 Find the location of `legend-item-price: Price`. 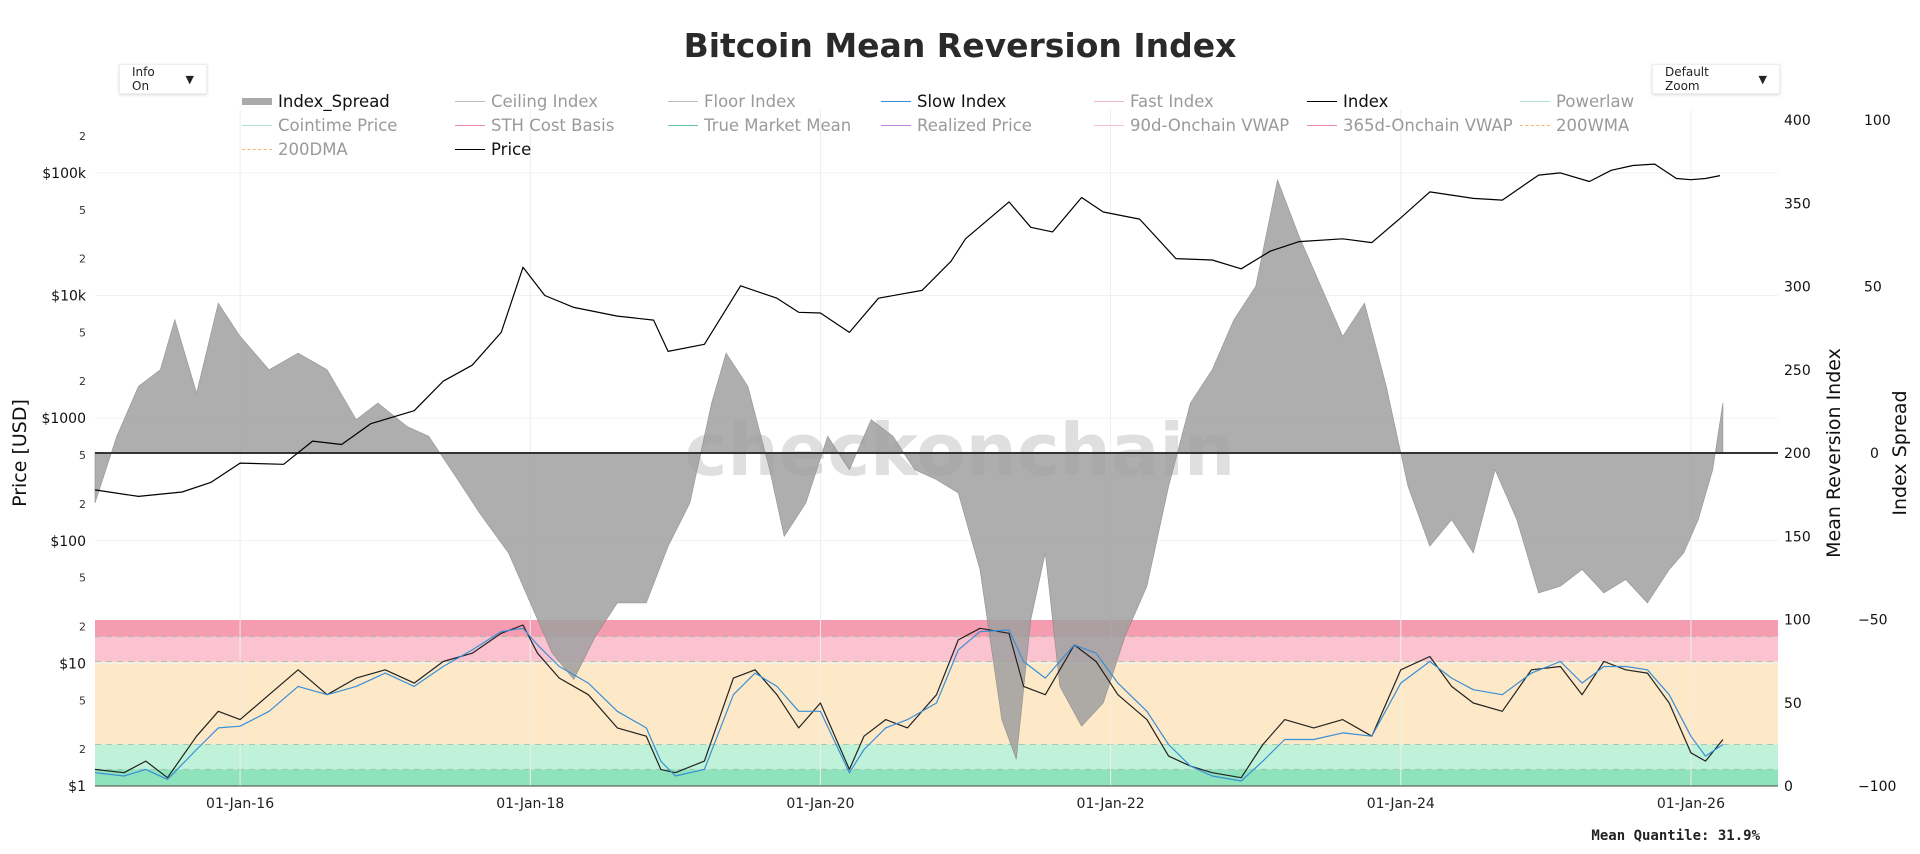

legend-item-price: Price is located at coordinates (493, 149).